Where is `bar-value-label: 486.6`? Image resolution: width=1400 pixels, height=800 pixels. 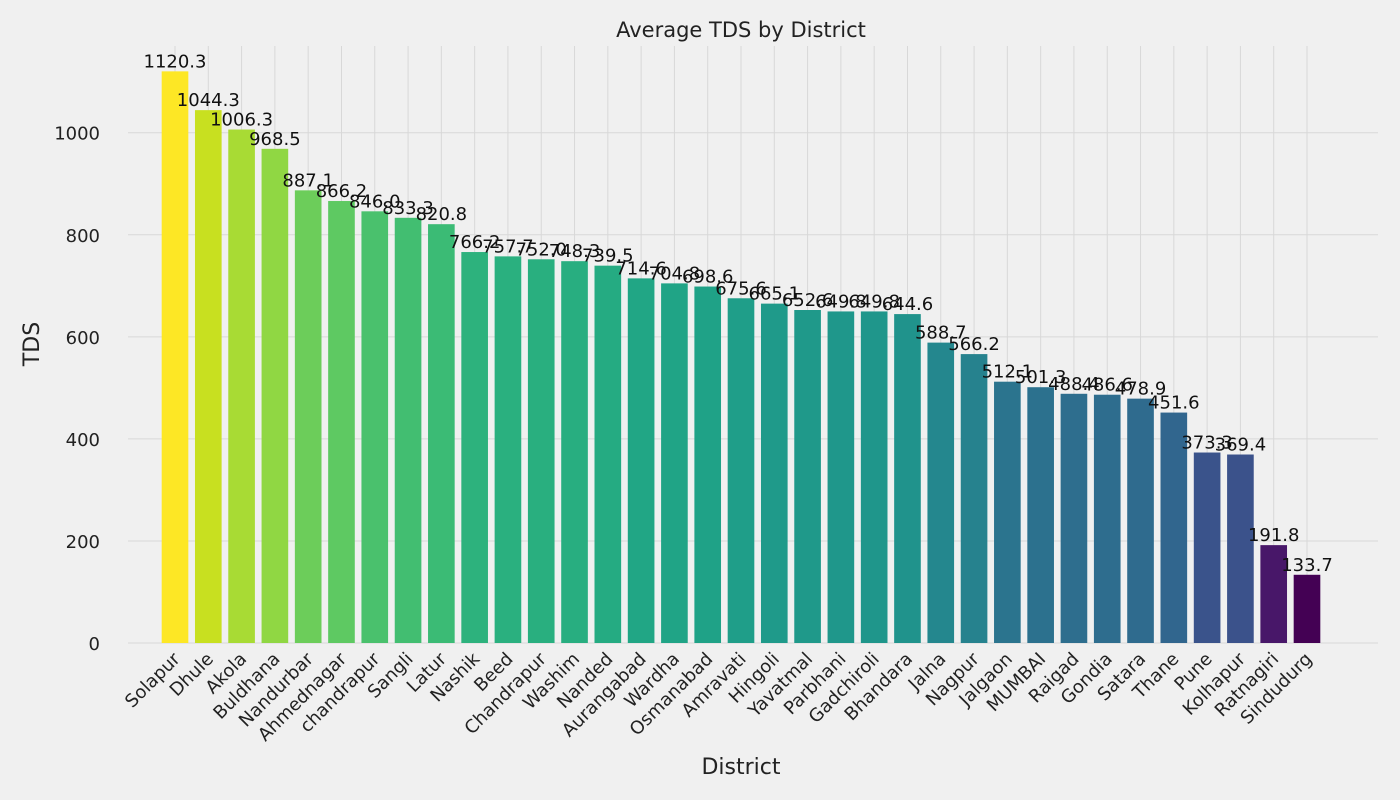
bar-value-label: 486.6 is located at coordinates (1107, 385).